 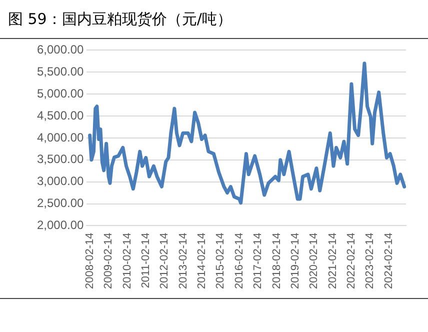 What do you see at coordinates (60, 93) in the screenshot?
I see `y-tick-label: 5,000.00` at bounding box center [60, 93].